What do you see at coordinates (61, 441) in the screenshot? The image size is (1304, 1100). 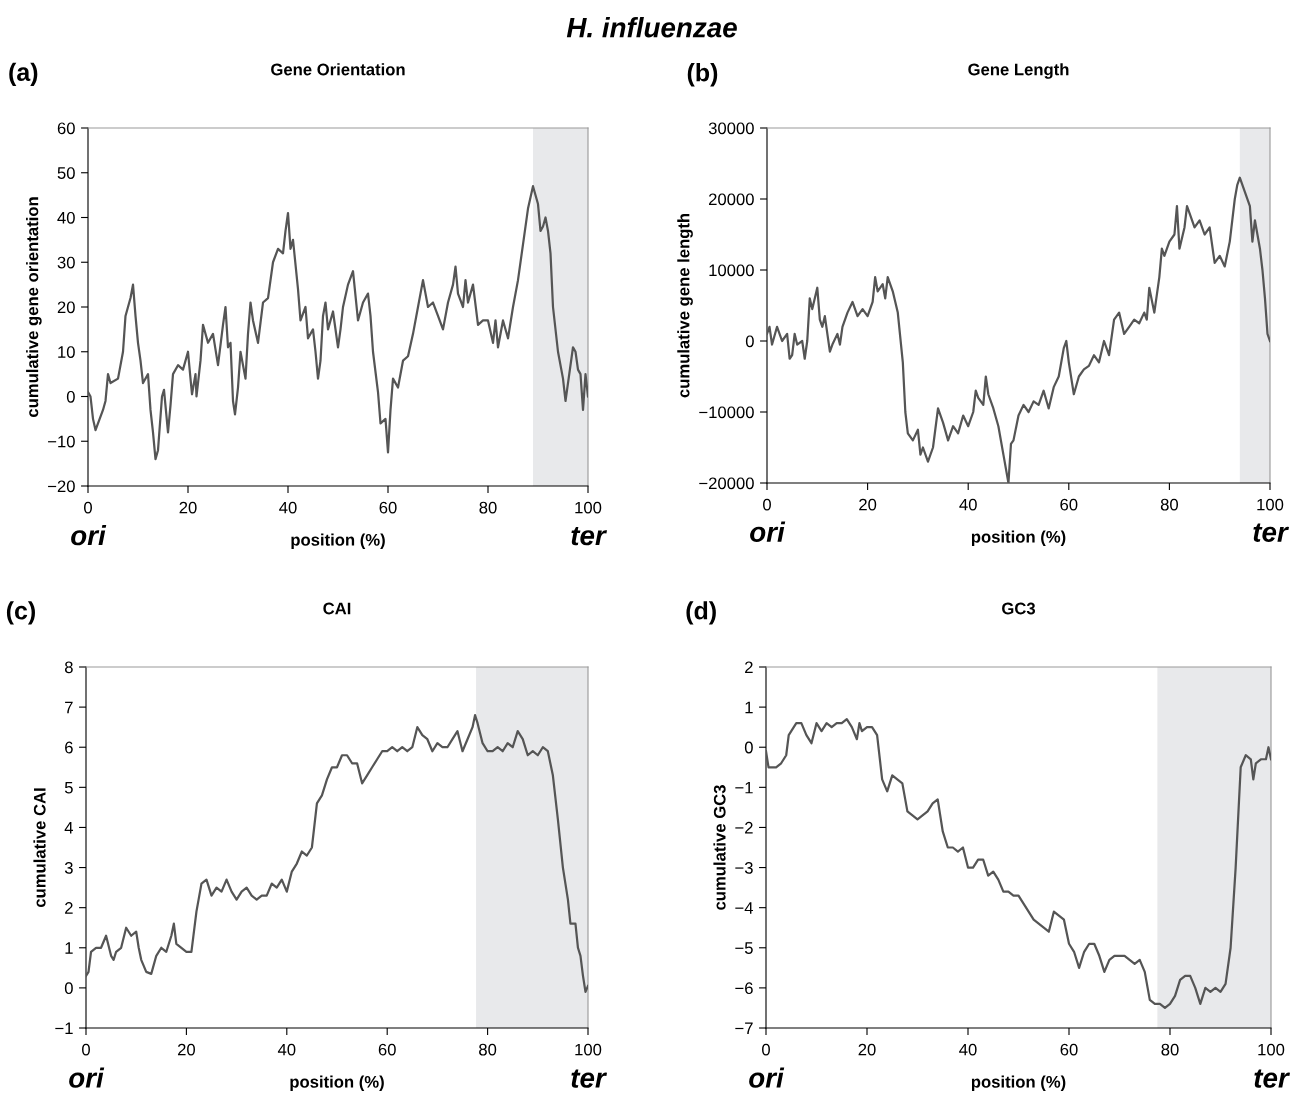 I see `y-tick-label: −10` at bounding box center [61, 441].